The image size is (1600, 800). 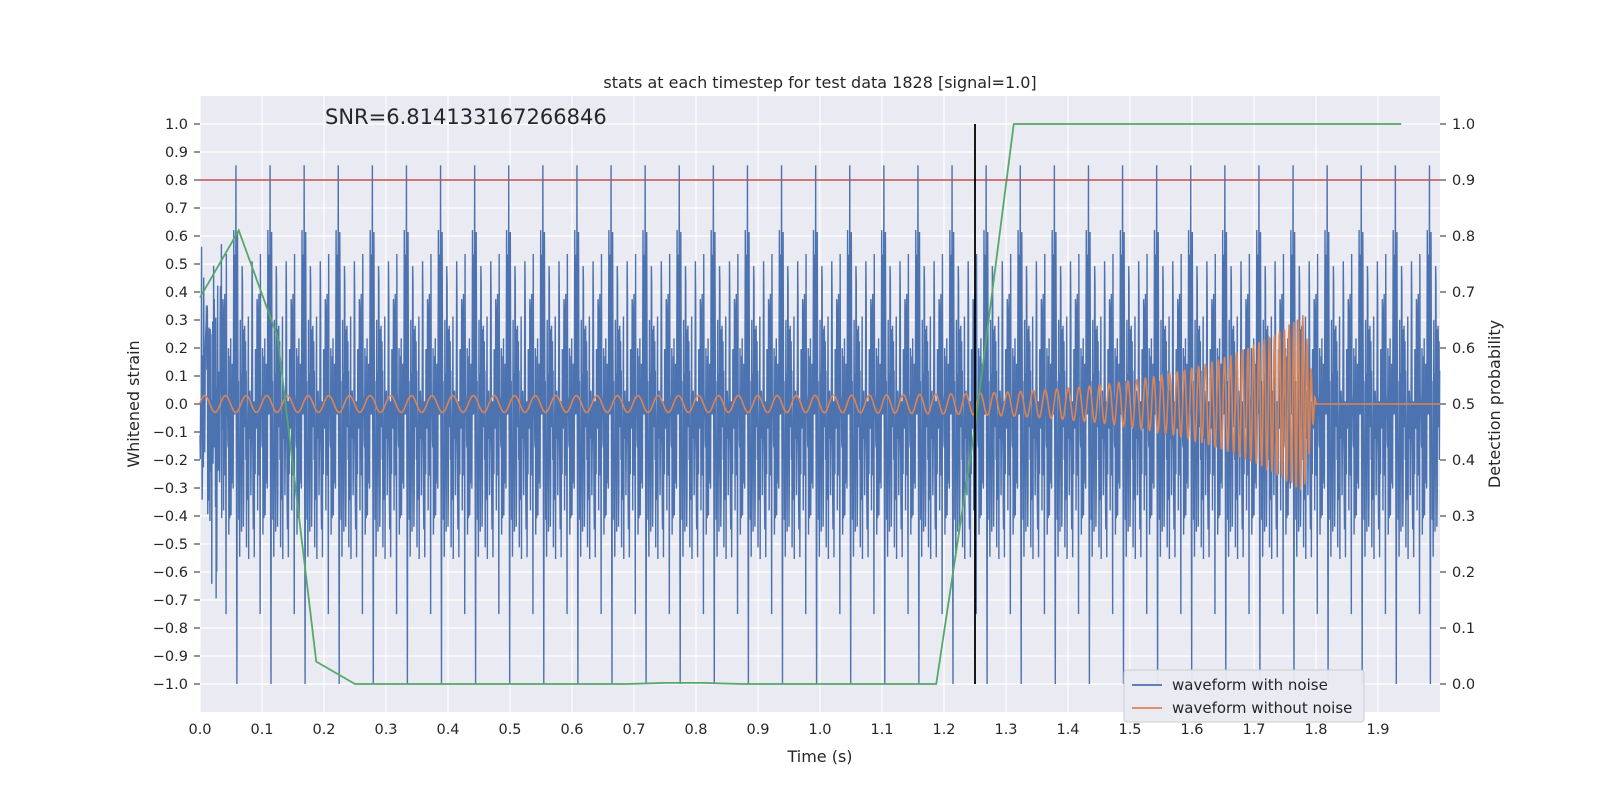 I want to click on y-right-tick-label: 0.8, so click(x=1463, y=237).